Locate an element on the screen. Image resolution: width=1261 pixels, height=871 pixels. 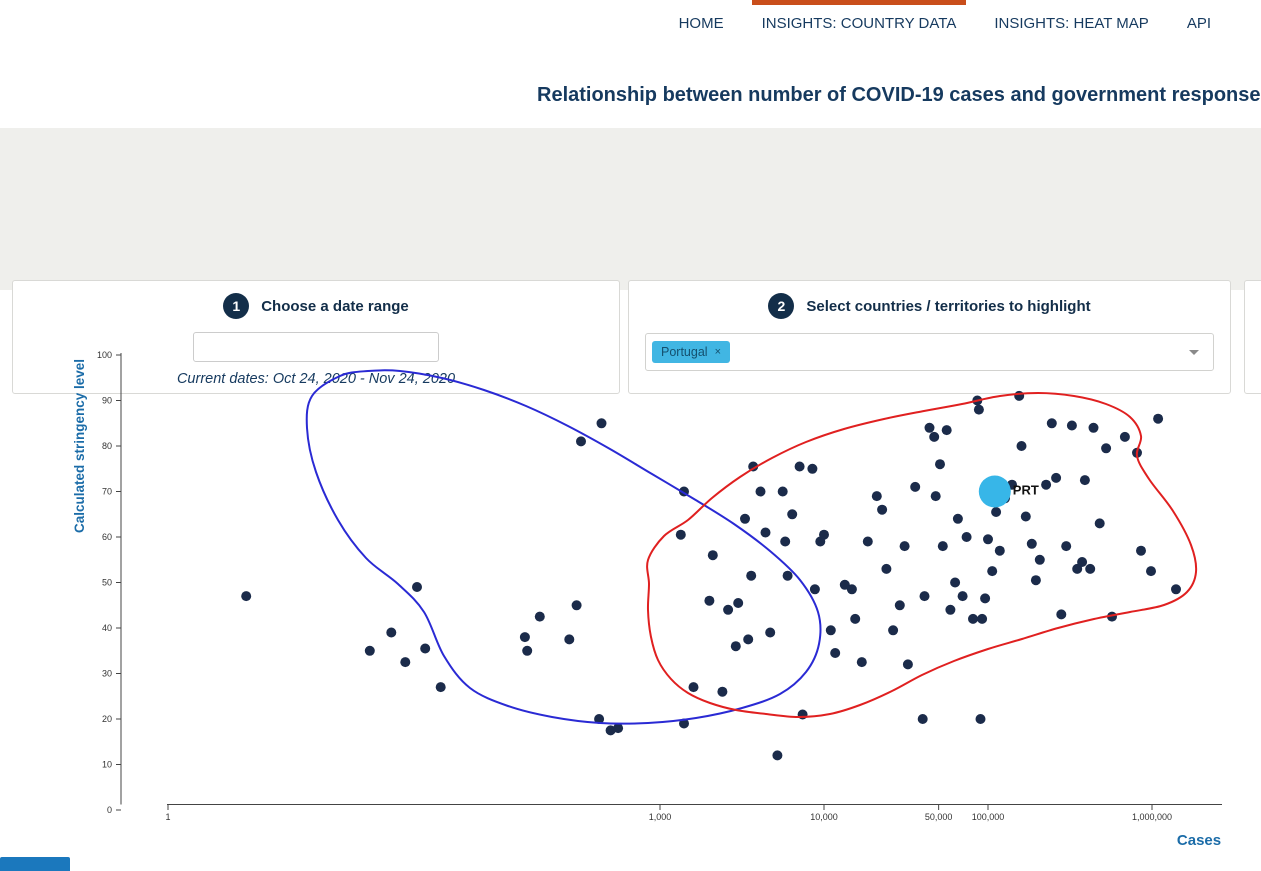
remove-tag-icon: × is located at coordinates (717, 351).